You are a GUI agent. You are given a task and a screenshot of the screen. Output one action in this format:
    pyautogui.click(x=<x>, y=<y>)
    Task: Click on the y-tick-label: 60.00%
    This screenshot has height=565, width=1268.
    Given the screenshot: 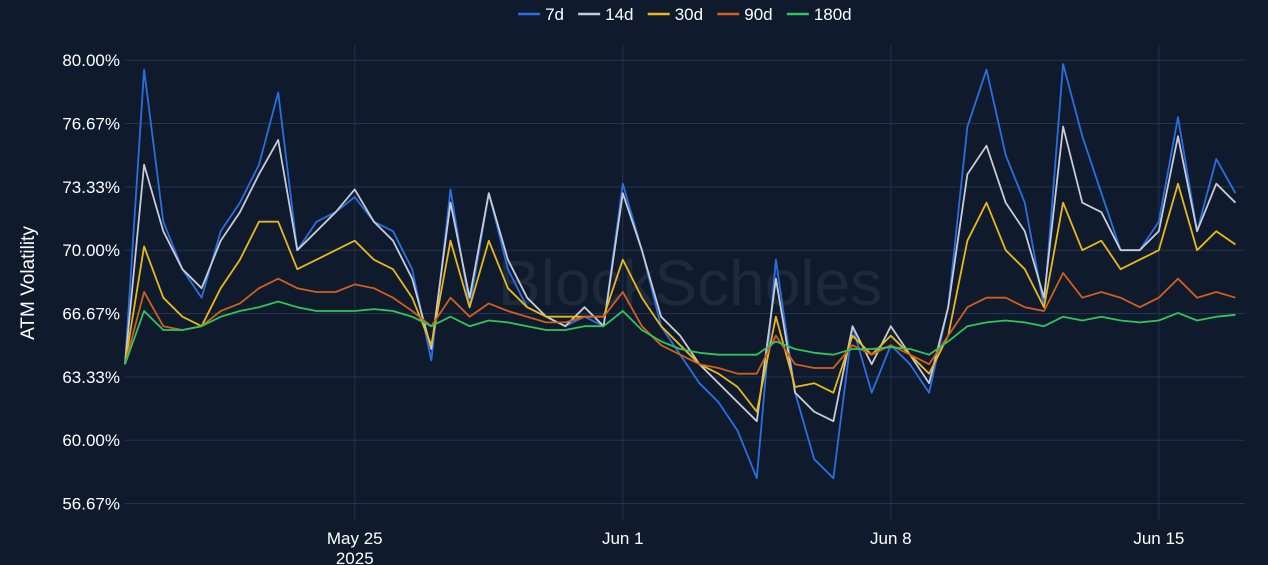 What is the action you would take?
    pyautogui.click(x=91, y=440)
    